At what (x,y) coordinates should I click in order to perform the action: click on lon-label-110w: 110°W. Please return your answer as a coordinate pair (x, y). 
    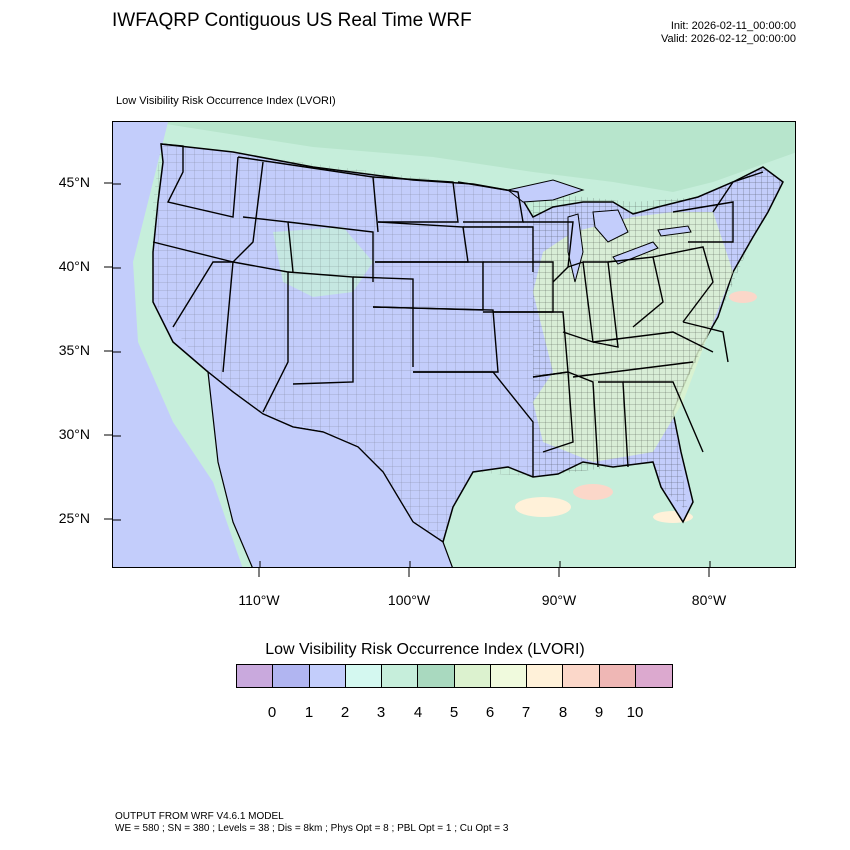
    Looking at the image, I should click on (259, 600).